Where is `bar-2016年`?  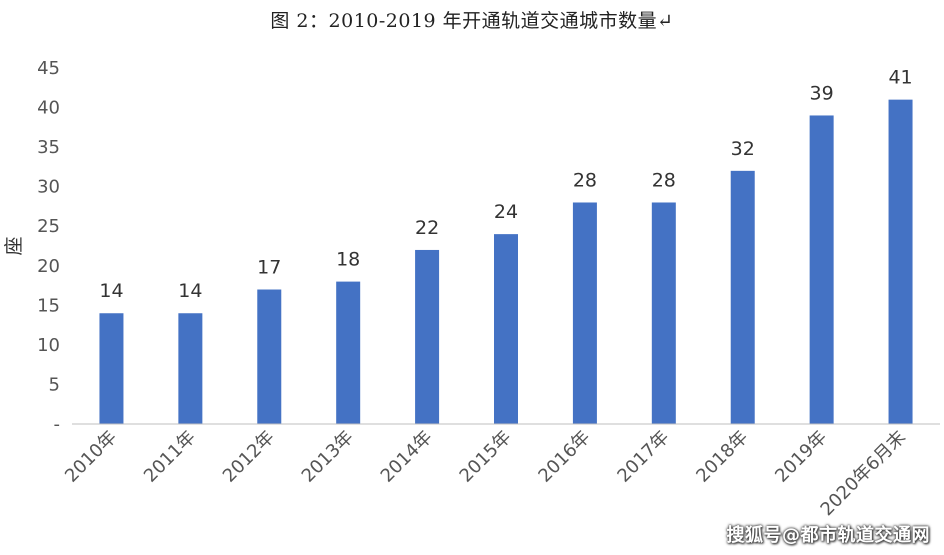 bar-2016年 is located at coordinates (584, 313).